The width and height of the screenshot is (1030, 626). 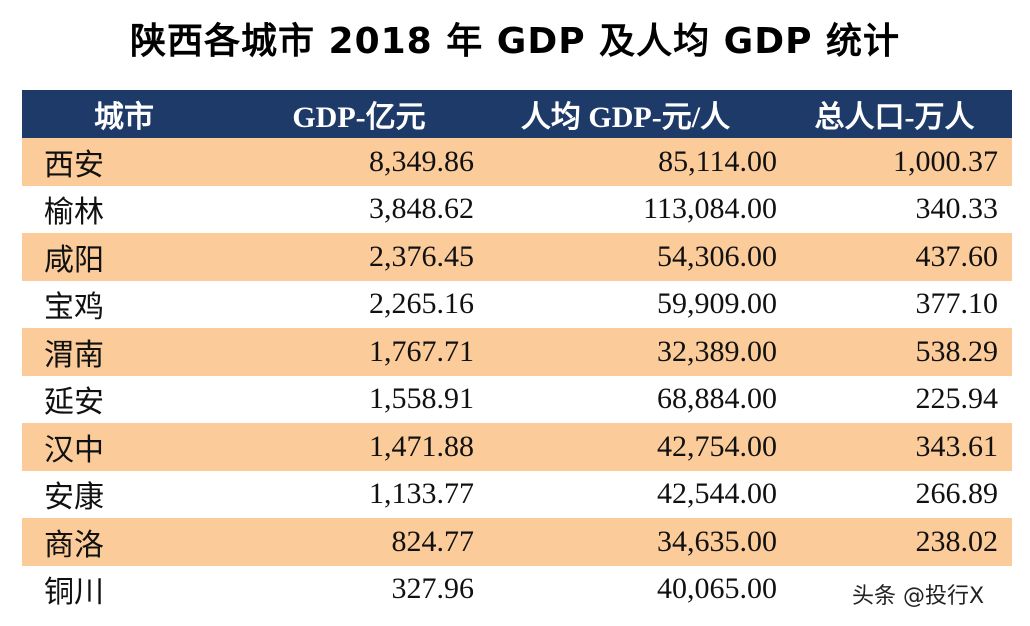 What do you see at coordinates (894, 162) in the screenshot?
I see `population-cell: 1,000.37` at bounding box center [894, 162].